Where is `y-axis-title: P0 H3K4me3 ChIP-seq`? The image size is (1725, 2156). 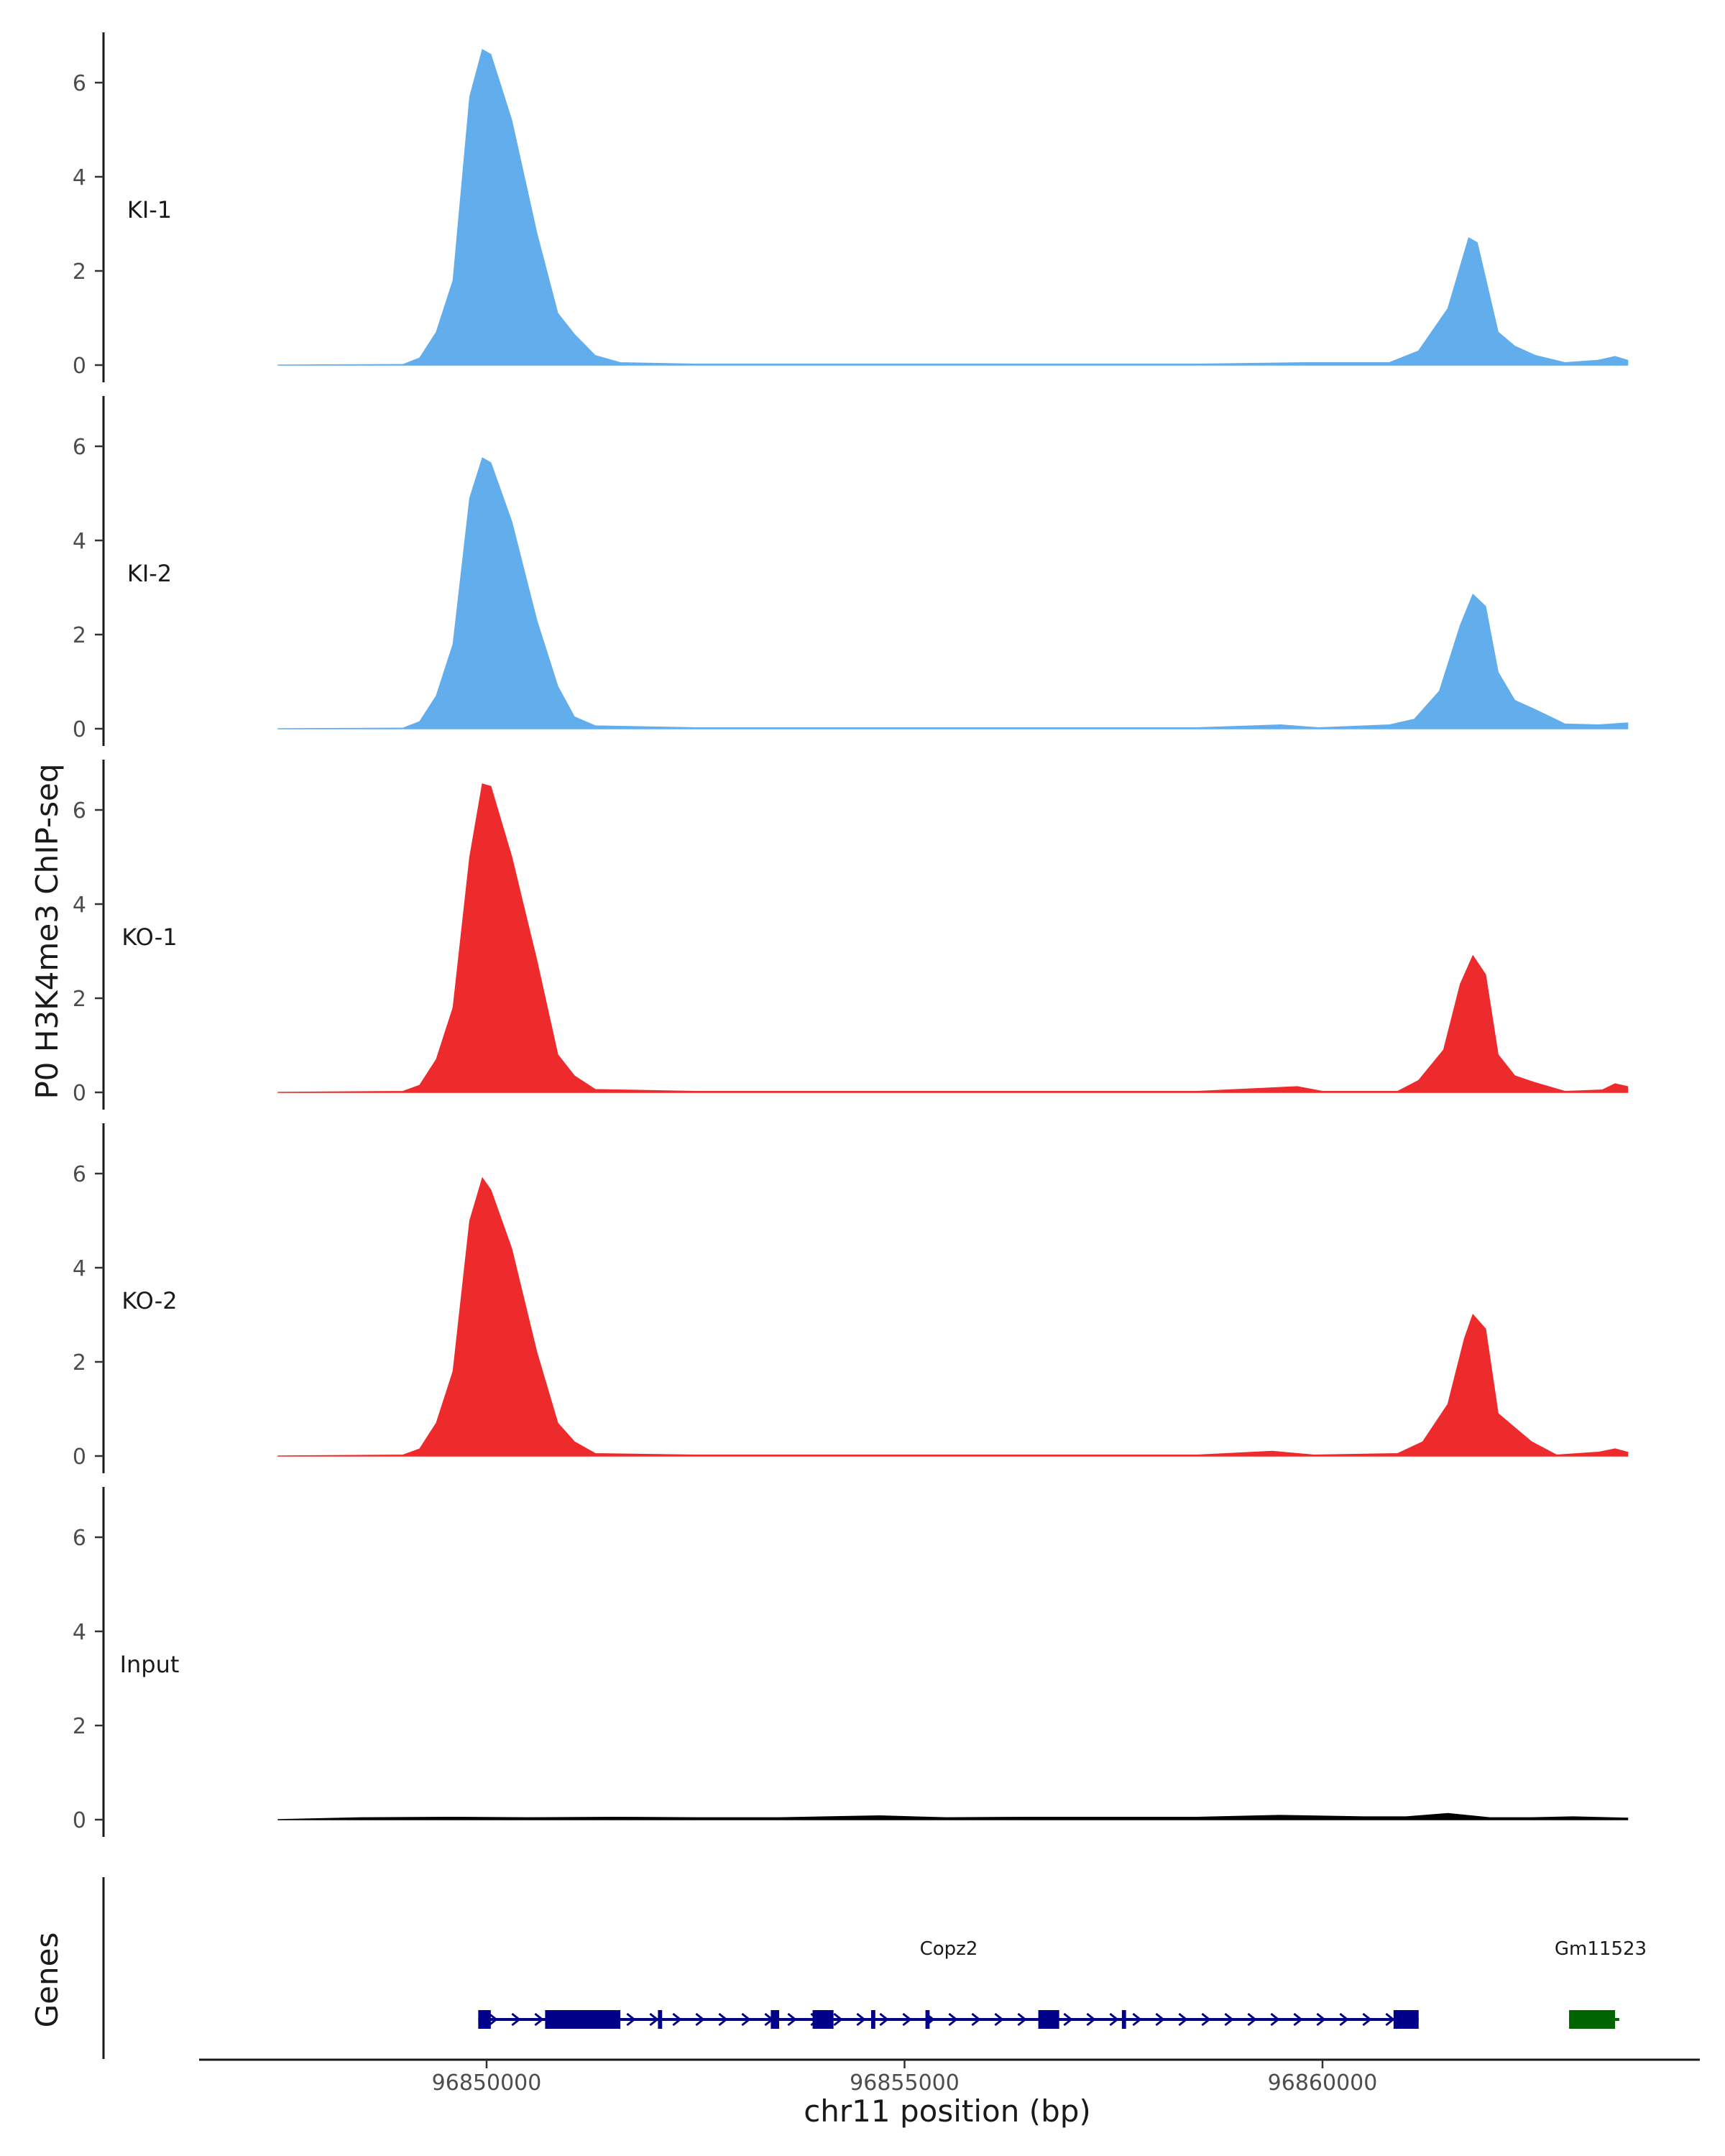
y-axis-title: P0 H3K4me3 ChIP-seq is located at coordinates (47, 931).